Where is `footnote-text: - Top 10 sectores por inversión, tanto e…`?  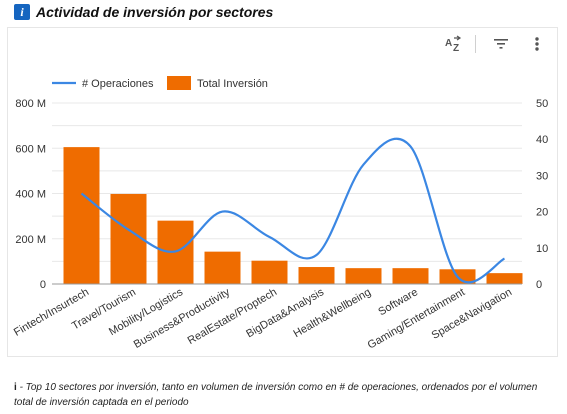 footnote-text: - Top 10 sectores por inversión, tanto e… is located at coordinates (276, 395).